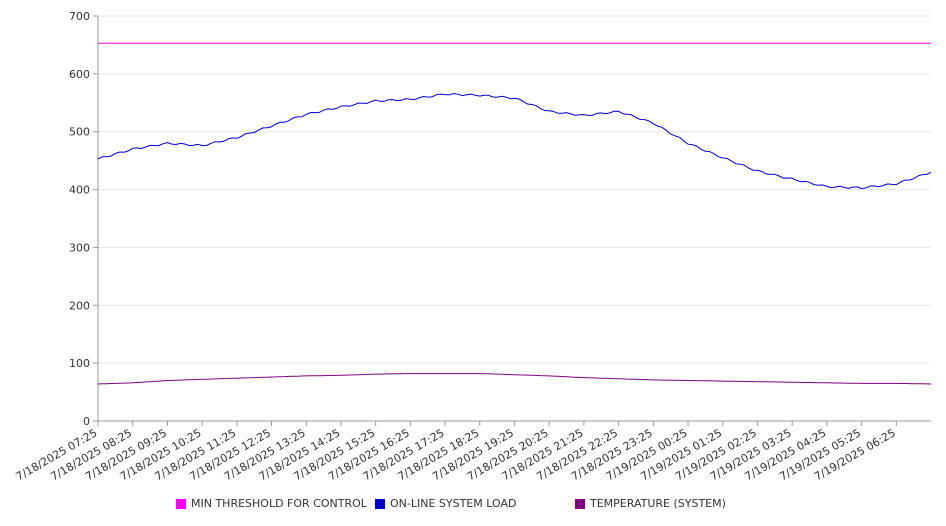  I want to click on y-tick-label: 700, so click(79, 16).